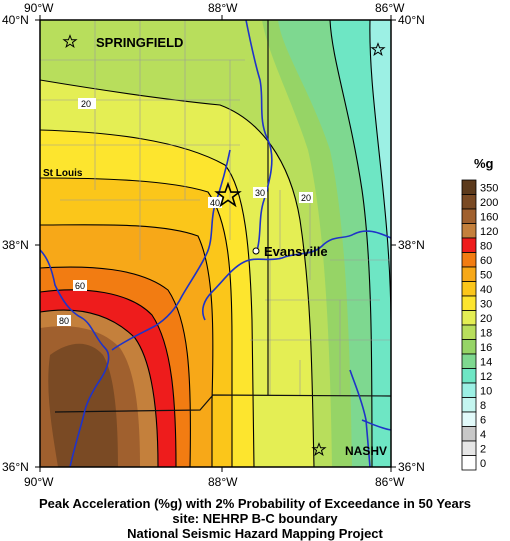  I want to click on legend-label: 8, so click(483, 406).